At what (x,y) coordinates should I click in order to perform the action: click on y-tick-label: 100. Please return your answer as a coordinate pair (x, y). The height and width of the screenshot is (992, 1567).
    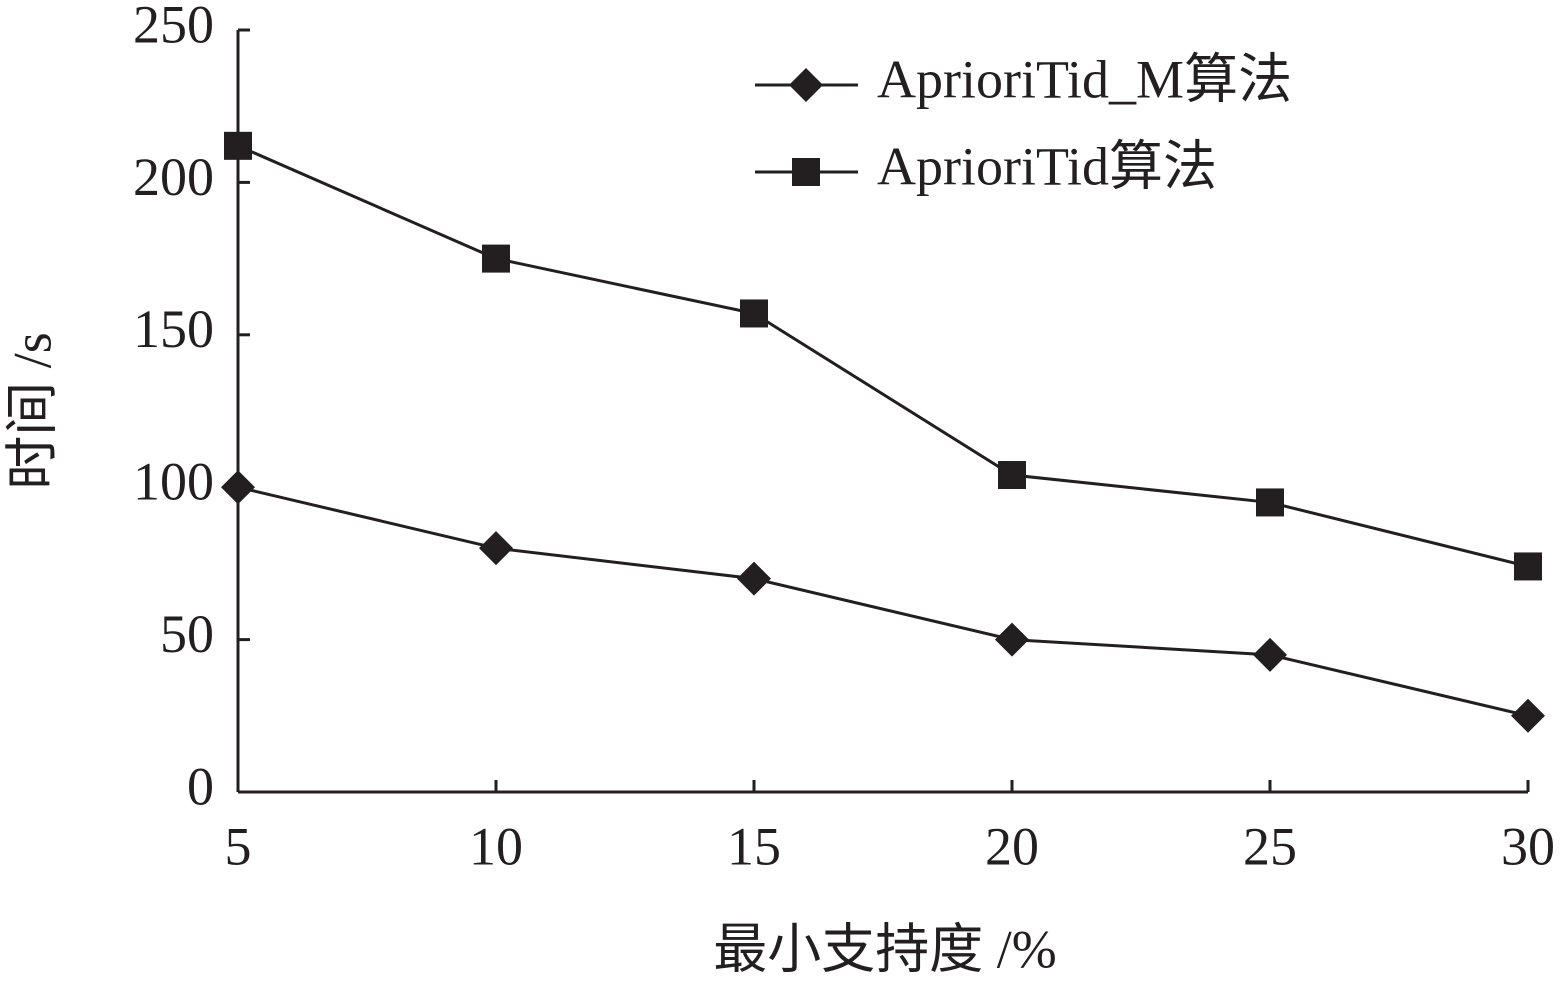
    Looking at the image, I should click on (173, 482).